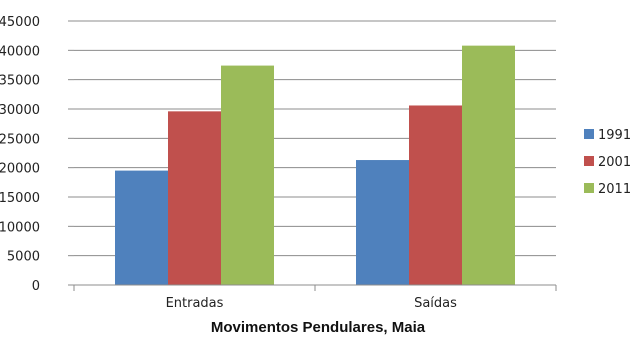 The width and height of the screenshot is (637, 340). What do you see at coordinates (194, 198) in the screenshot?
I see `bar-2001-Entradas` at bounding box center [194, 198].